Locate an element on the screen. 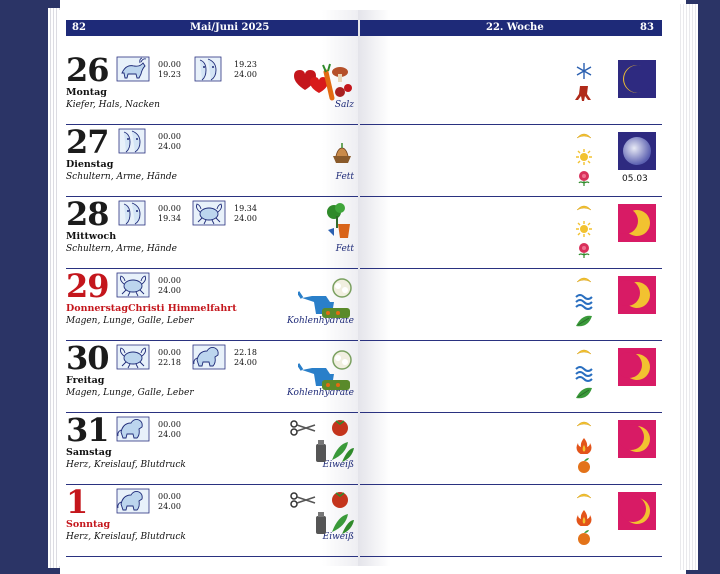 The image size is (720, 574). orange-icon is located at coordinates (584, 537).